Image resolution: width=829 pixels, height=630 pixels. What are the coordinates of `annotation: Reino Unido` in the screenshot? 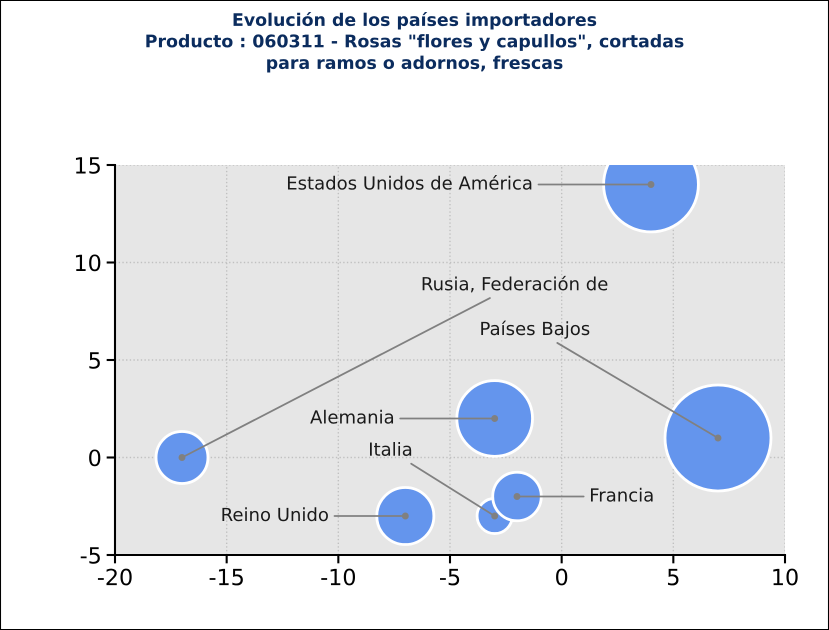 It's located at (275, 514).